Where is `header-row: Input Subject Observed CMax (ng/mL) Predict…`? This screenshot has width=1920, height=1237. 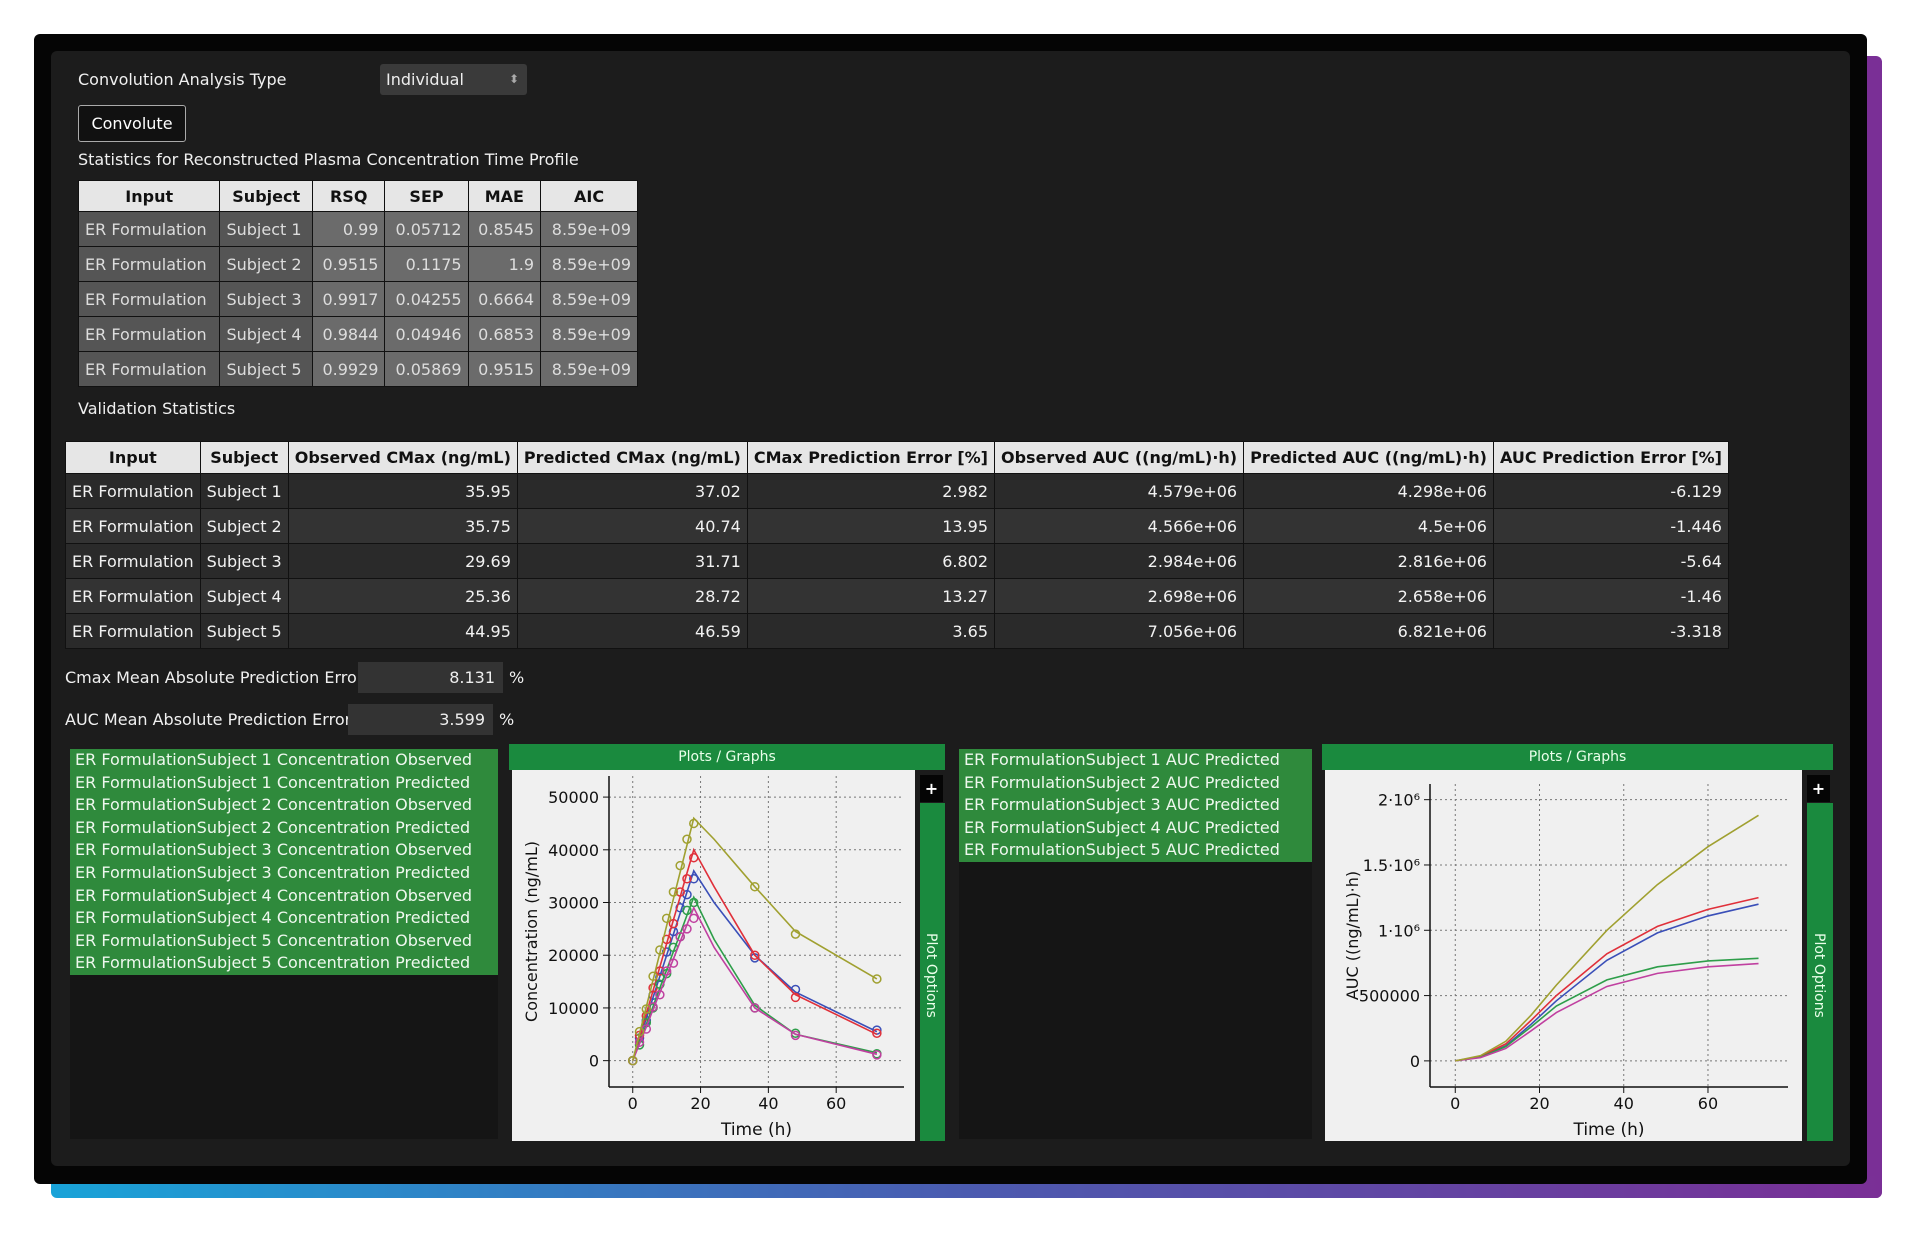
header-row: Input Subject Observed CMax (ng/mL) Predict… is located at coordinates (897, 457).